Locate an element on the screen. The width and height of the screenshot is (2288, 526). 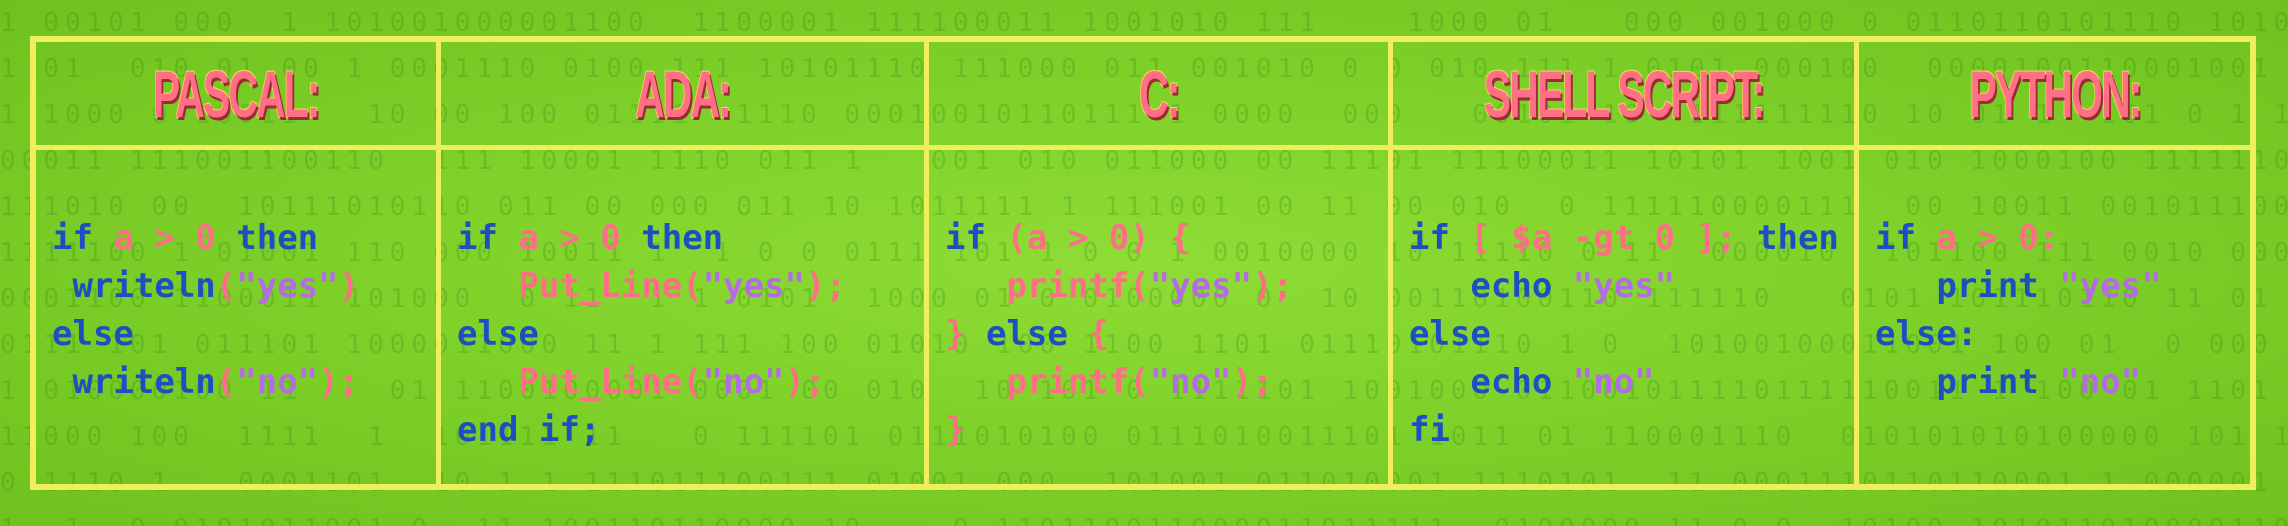
code-line: if [ $a -gt 0 ]; then is located at coordinates (1624, 238).